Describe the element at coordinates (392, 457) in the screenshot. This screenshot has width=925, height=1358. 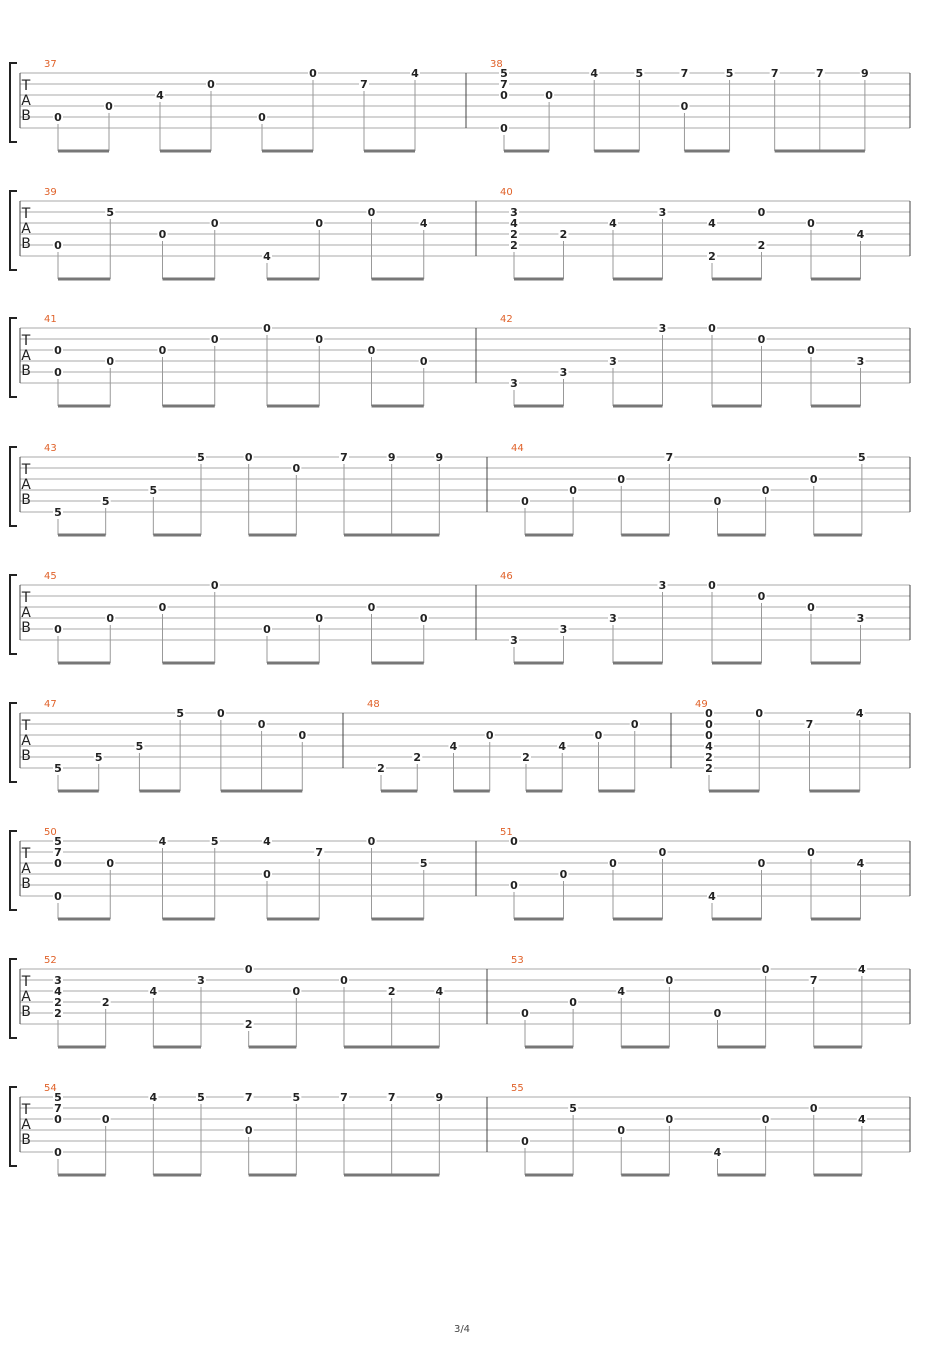
I see `fret-number: 9` at that location.